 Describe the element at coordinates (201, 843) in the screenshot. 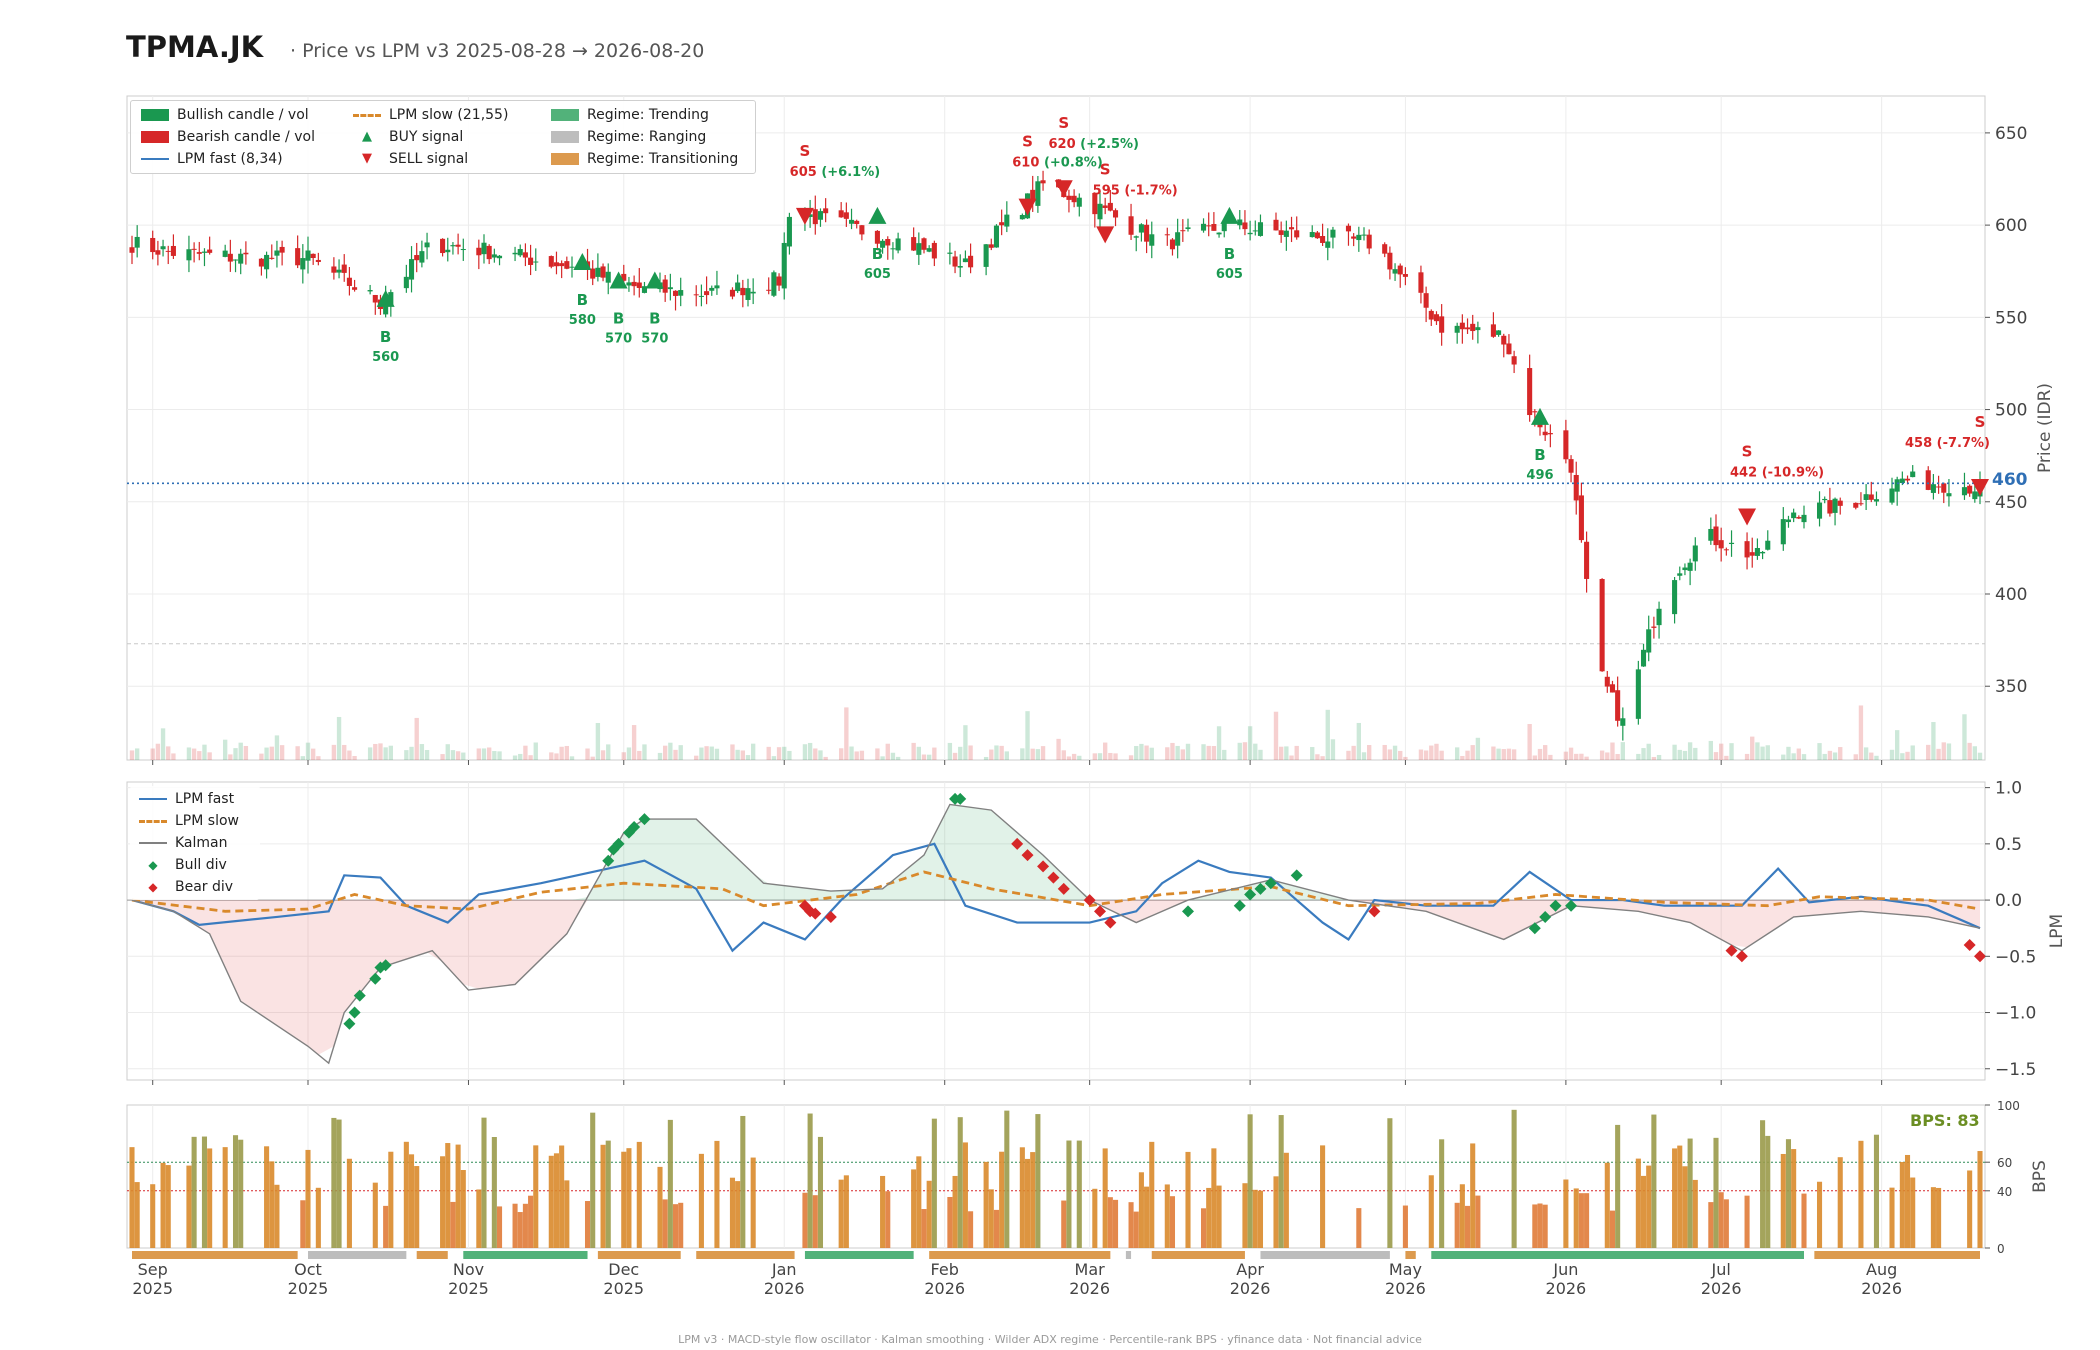

I see `legend-kalman: Kalman` at that location.